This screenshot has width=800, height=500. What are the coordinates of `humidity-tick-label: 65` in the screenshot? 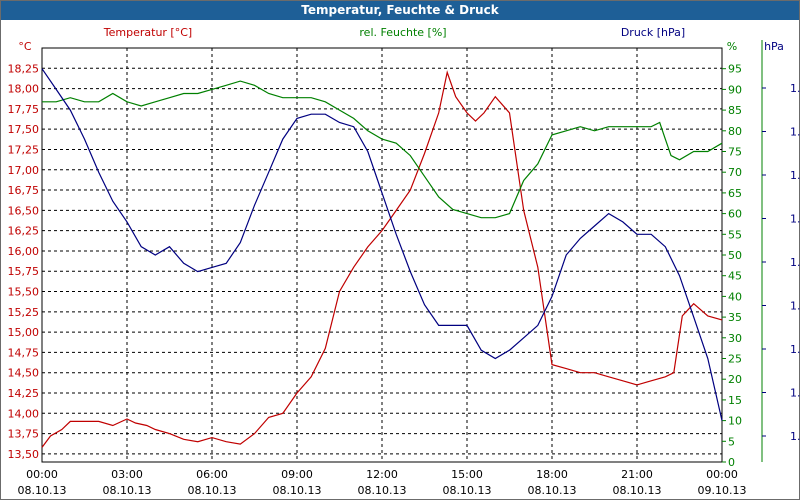 It's located at (735, 193).